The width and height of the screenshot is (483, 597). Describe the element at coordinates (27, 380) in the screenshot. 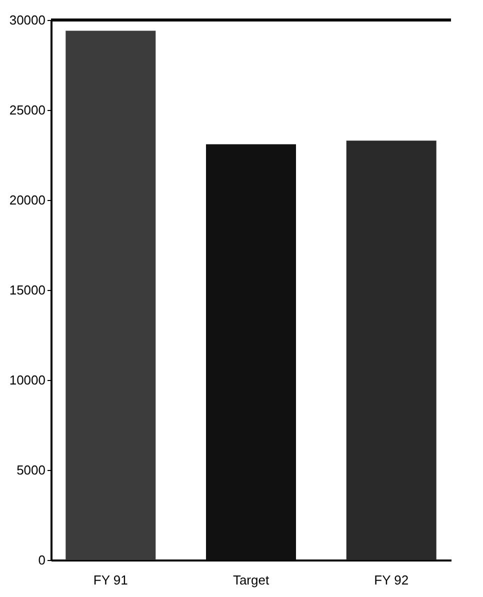

I see `y-tick-label: 10000` at that location.